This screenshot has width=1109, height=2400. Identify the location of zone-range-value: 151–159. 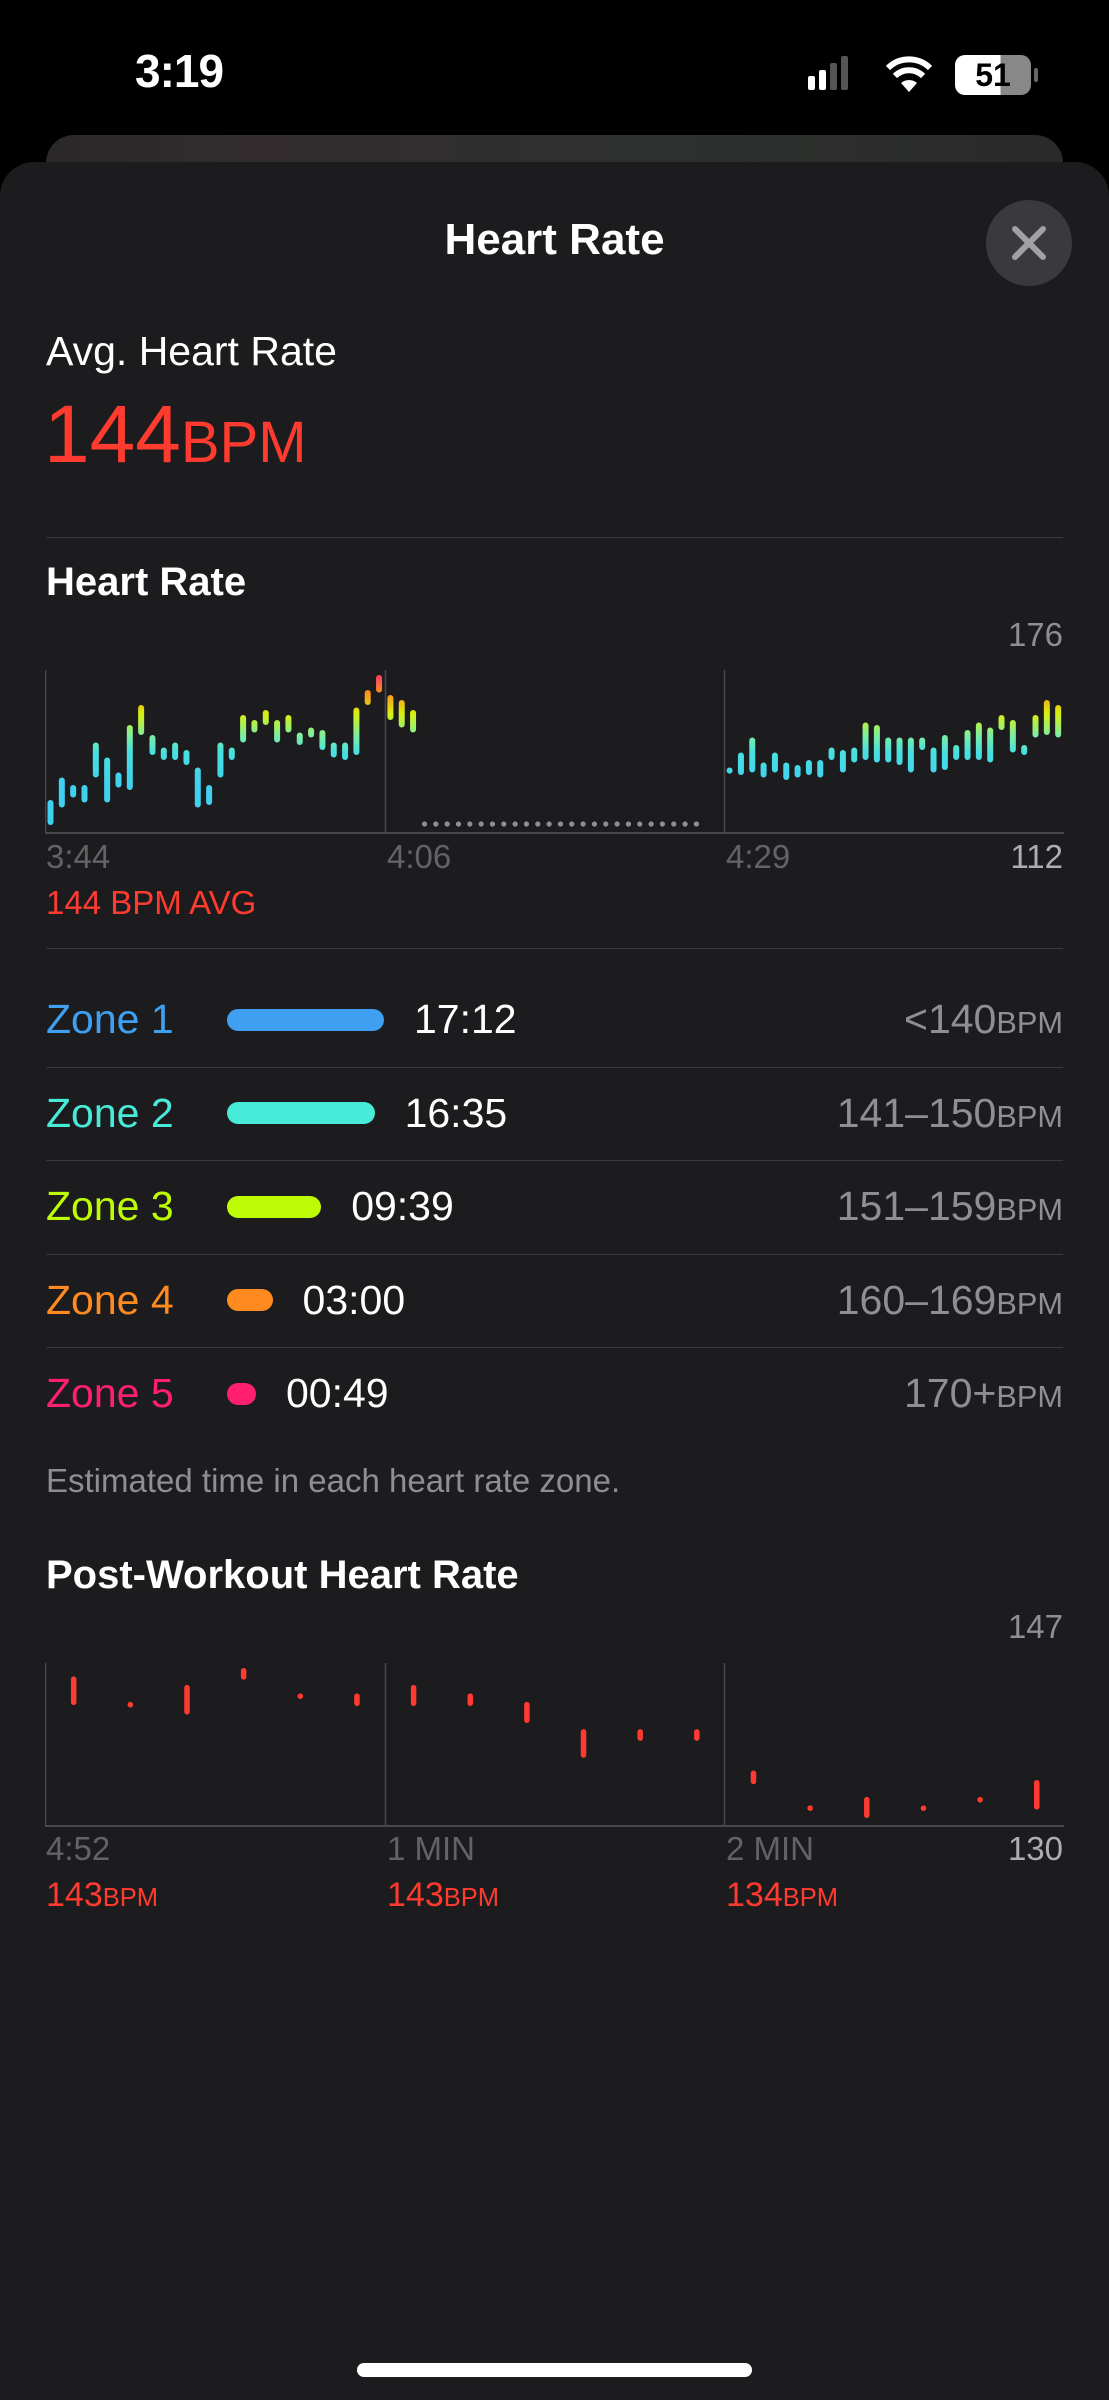
(916, 1206).